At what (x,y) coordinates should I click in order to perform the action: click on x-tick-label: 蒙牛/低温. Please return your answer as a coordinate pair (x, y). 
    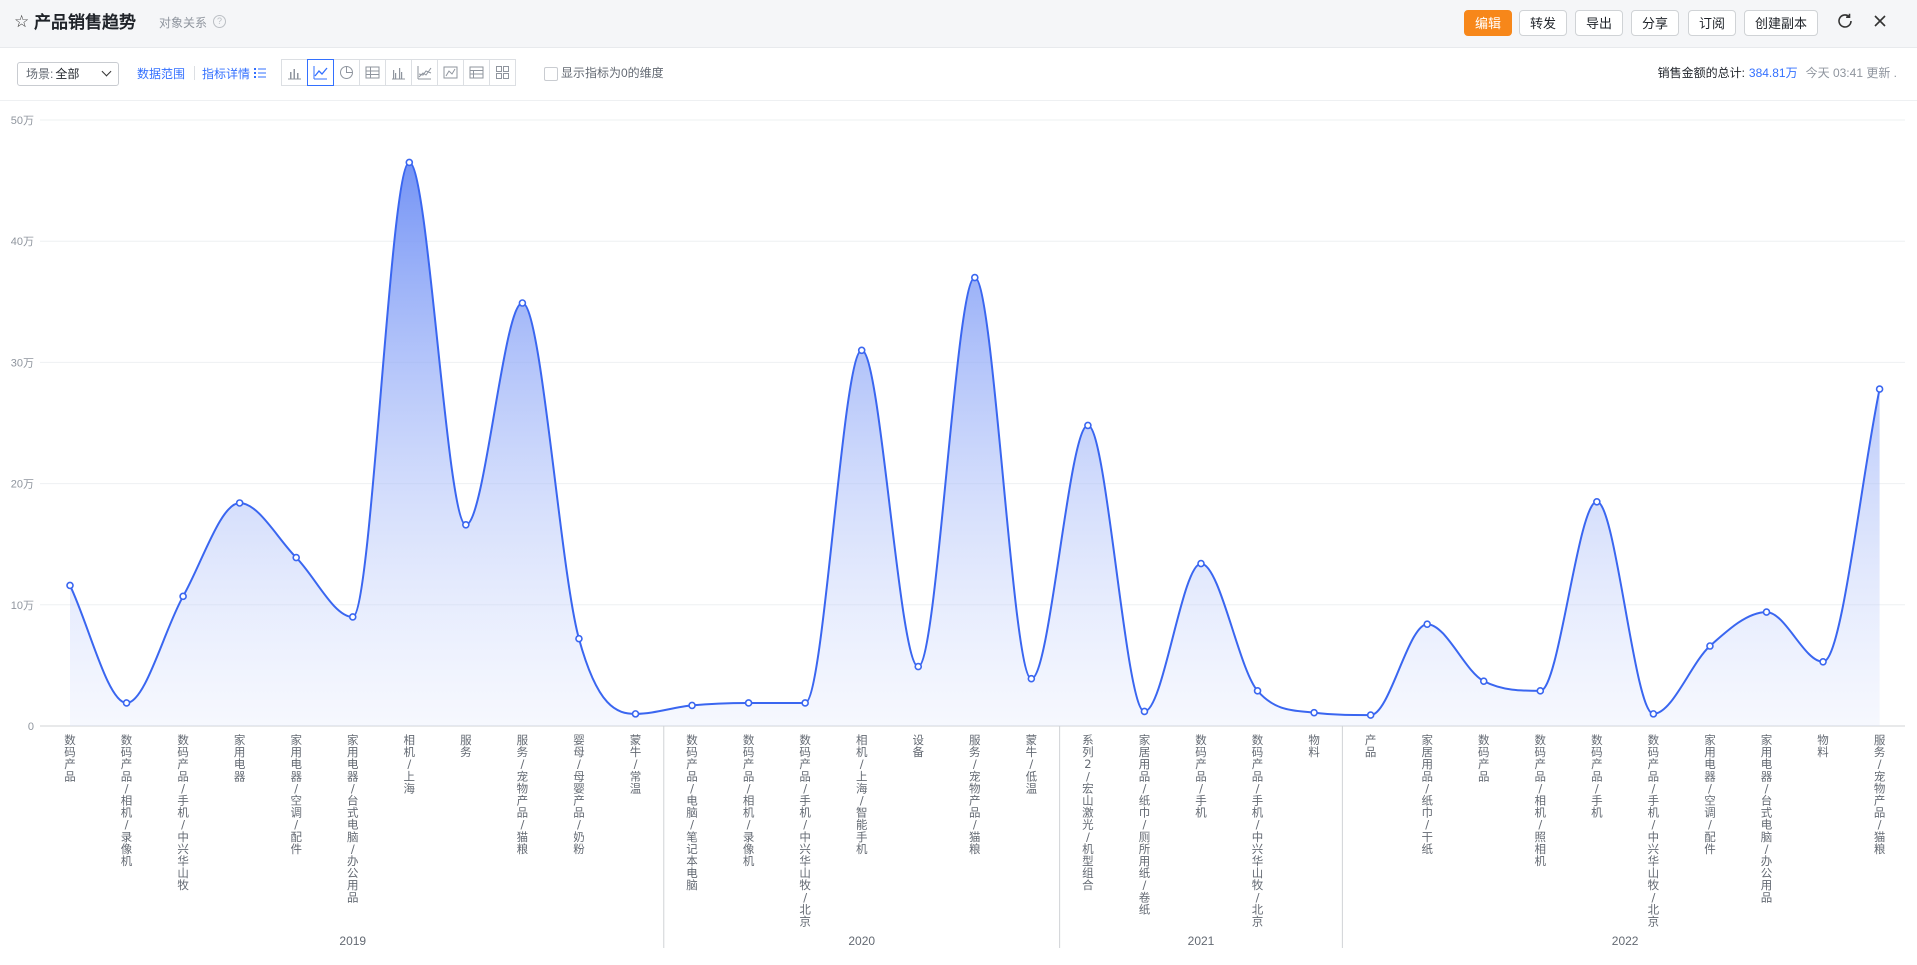
    Looking at the image, I should click on (1032, 764).